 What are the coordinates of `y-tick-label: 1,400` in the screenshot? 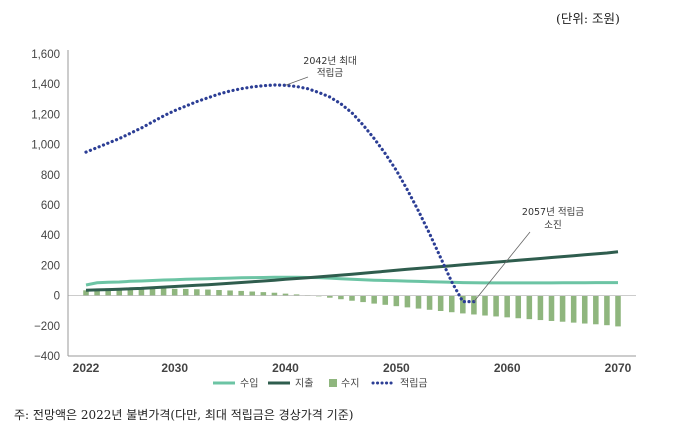 It's located at (45, 85).